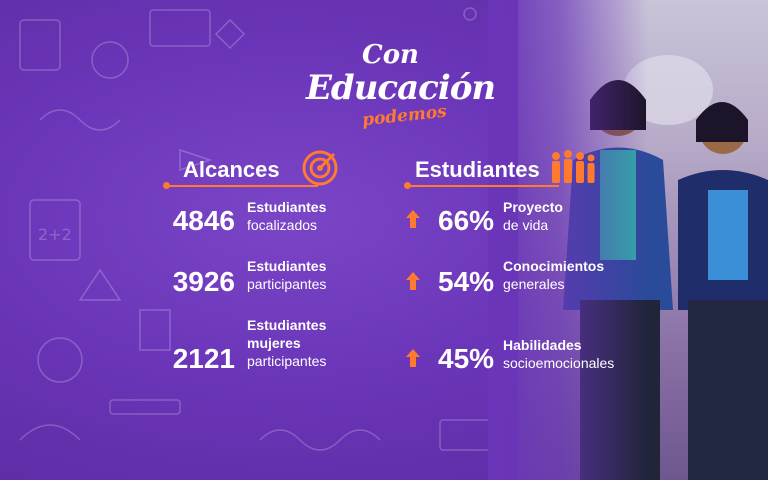 This screenshot has height=480, width=768. I want to click on estudiantes-label-bold: Proyecto, so click(533, 207).